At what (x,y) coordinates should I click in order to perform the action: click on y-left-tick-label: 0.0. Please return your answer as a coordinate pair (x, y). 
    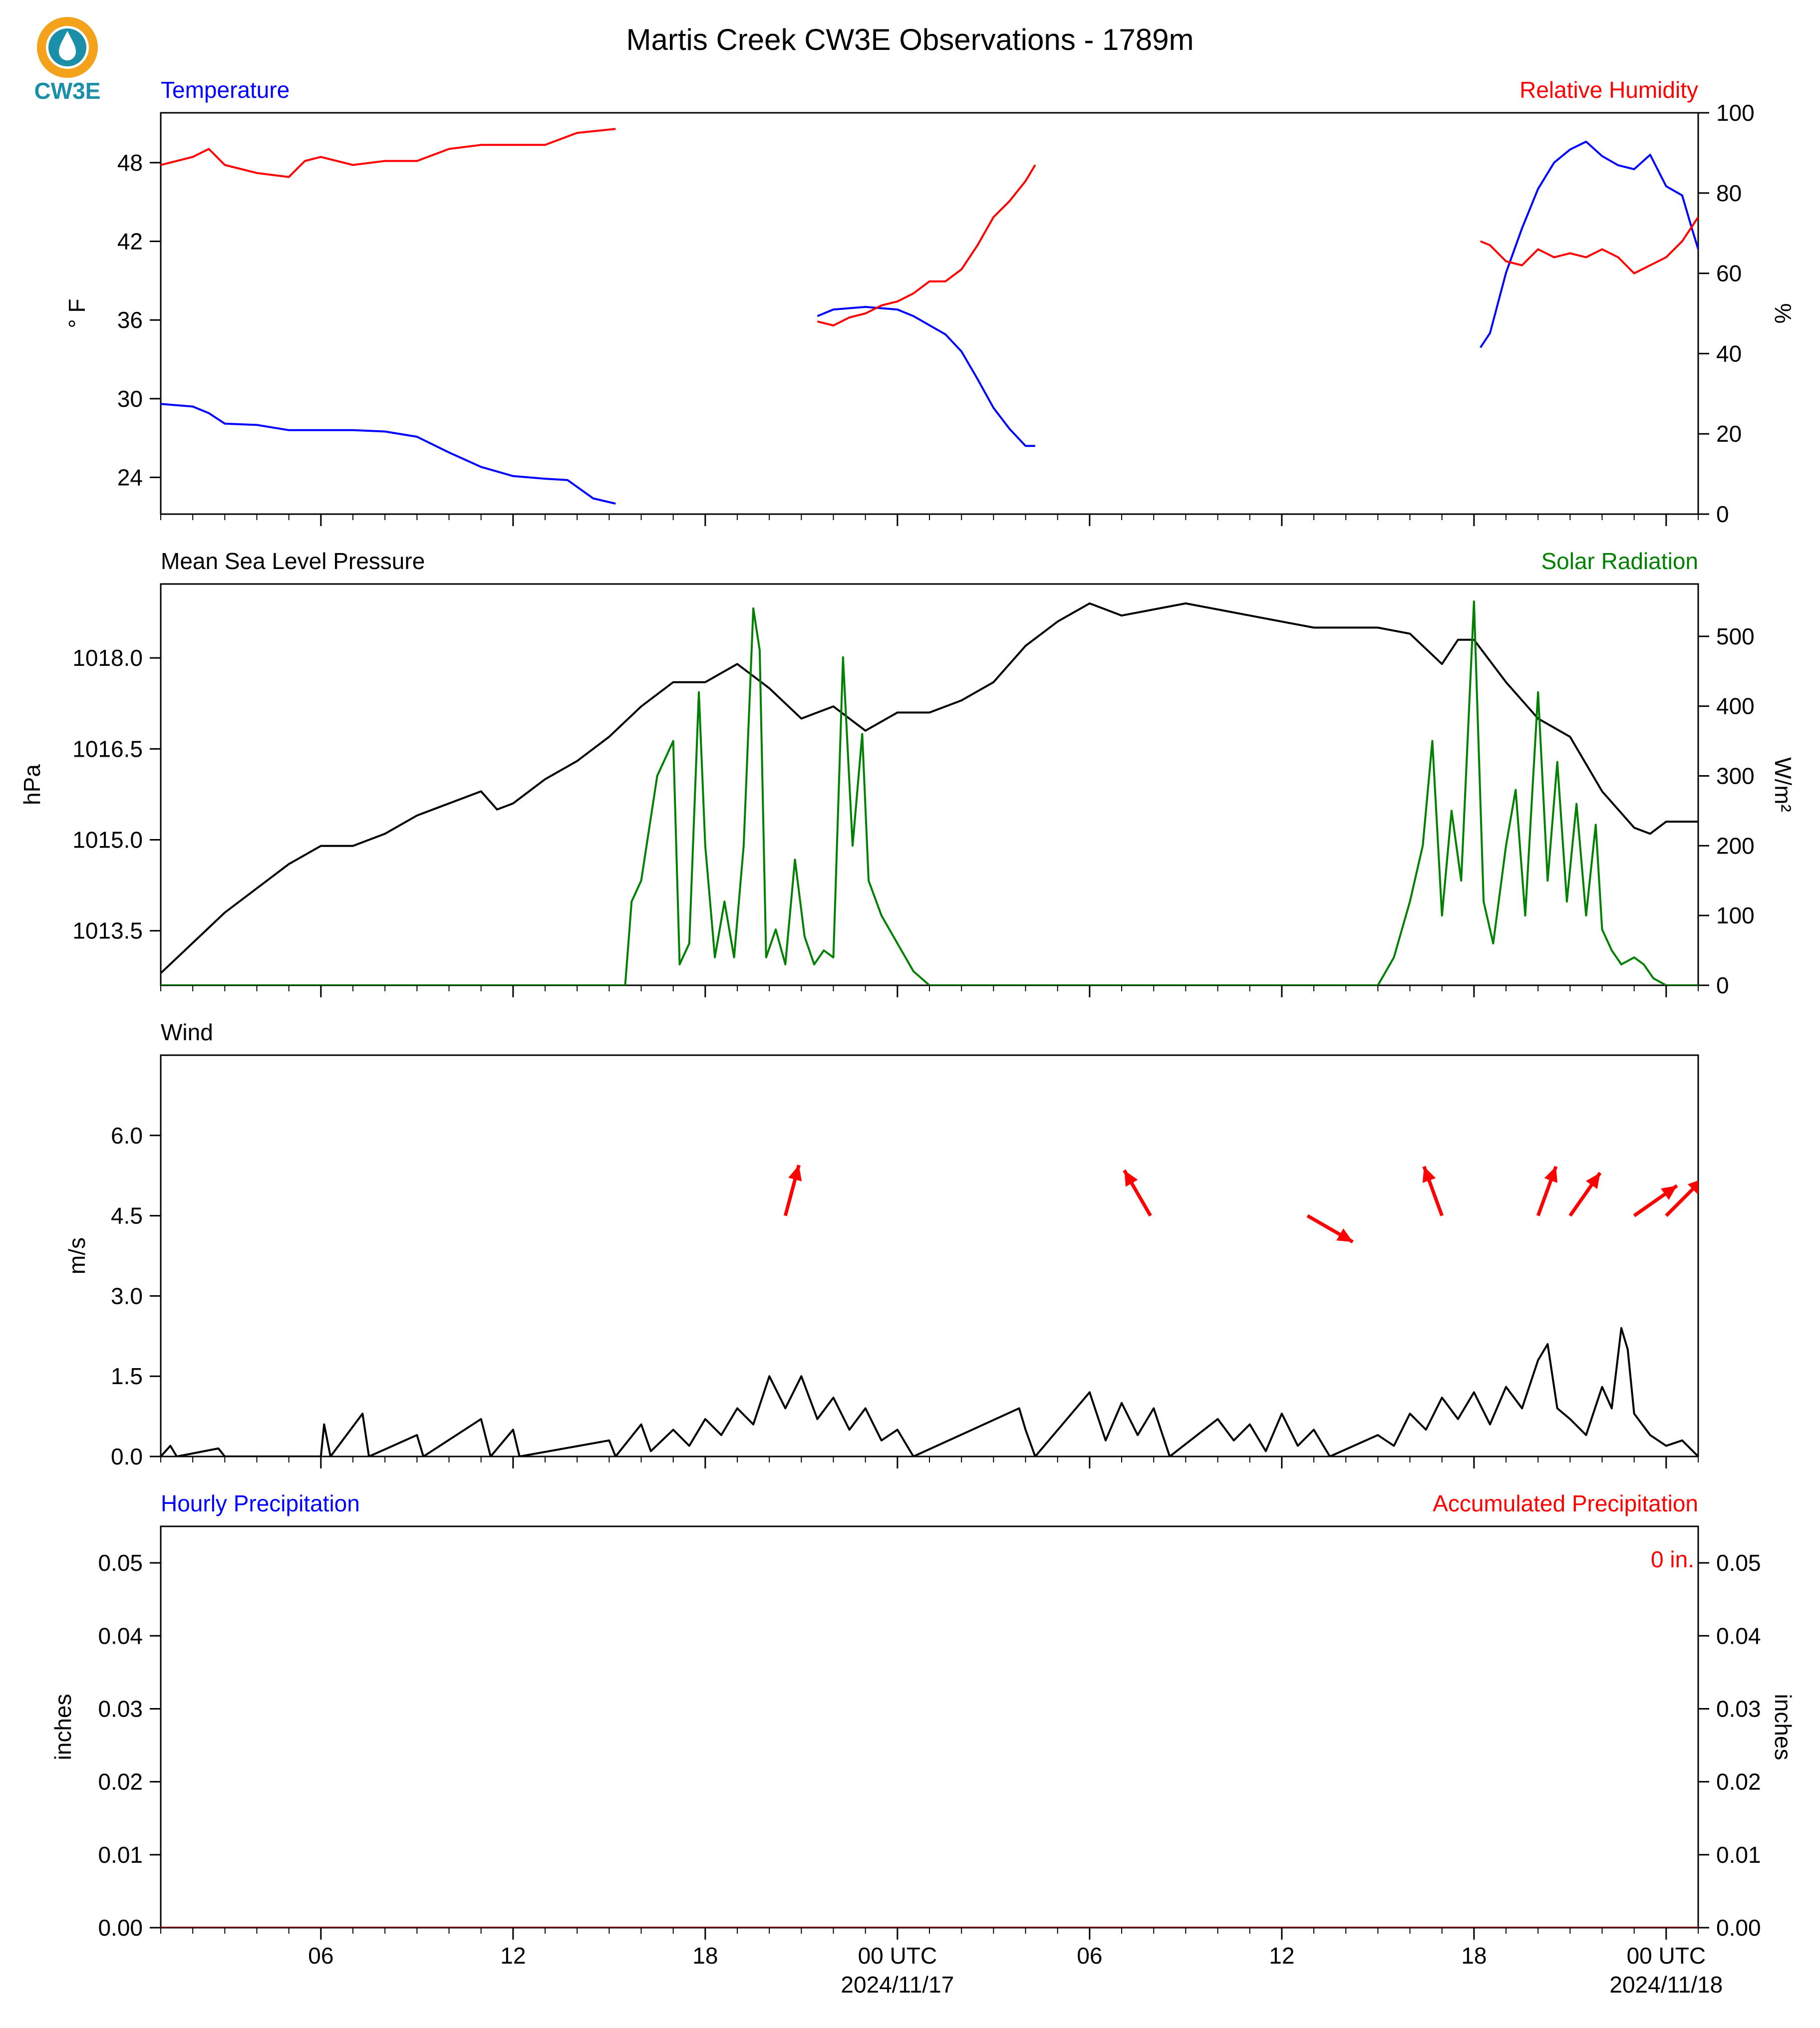
    Looking at the image, I should click on (127, 1456).